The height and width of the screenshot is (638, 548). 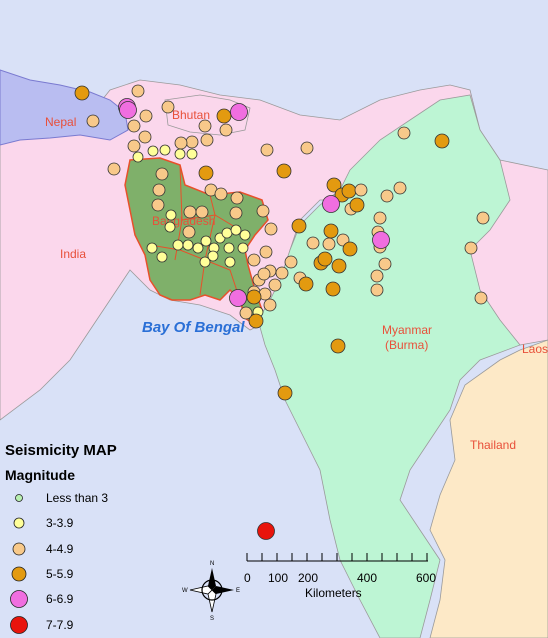 What do you see at coordinates (185, 591) in the screenshot?
I see `compass-w: W` at bounding box center [185, 591].